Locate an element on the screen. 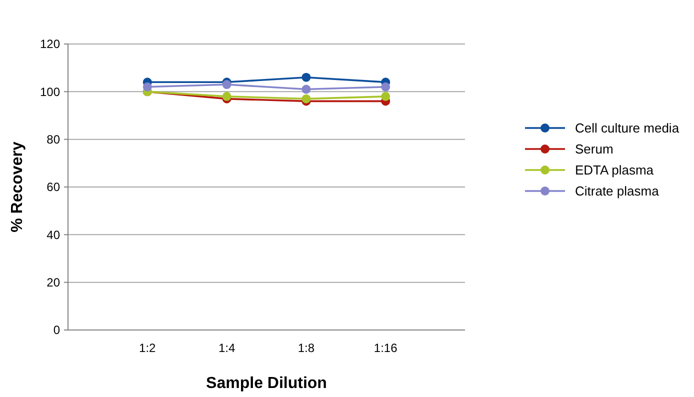  y-tick-label: 120 is located at coordinates (50, 44).